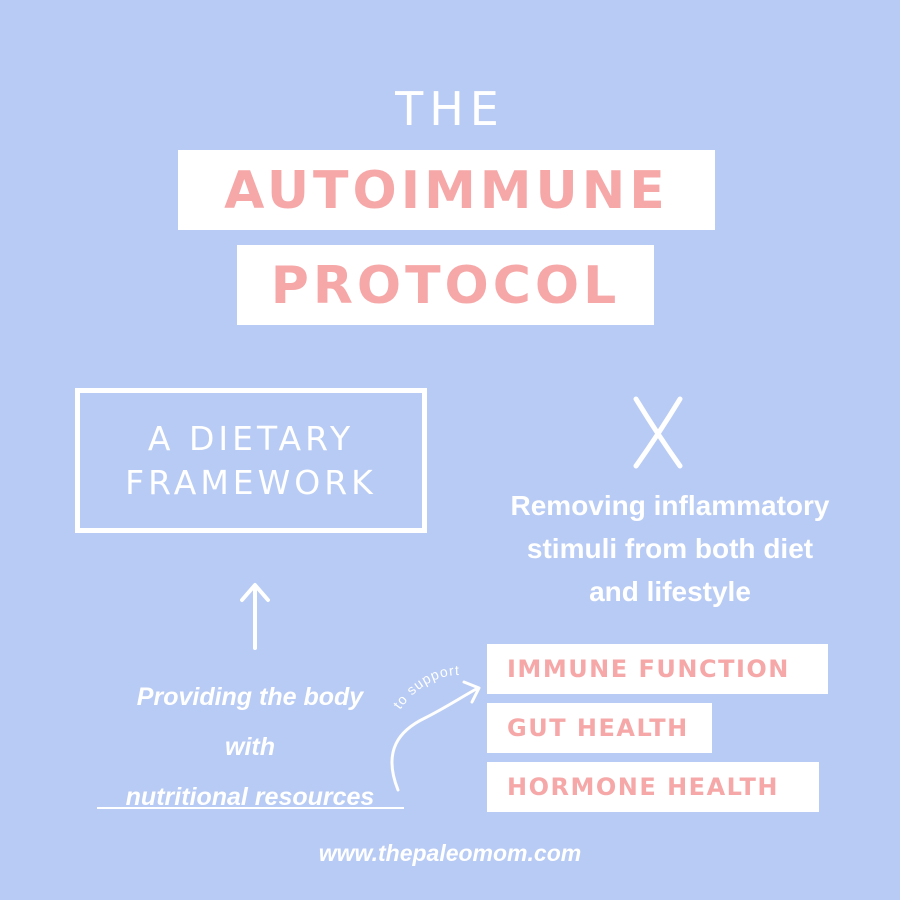 Image resolution: width=900 pixels, height=900 pixels. I want to click on providing-line2: with, so click(250, 747).